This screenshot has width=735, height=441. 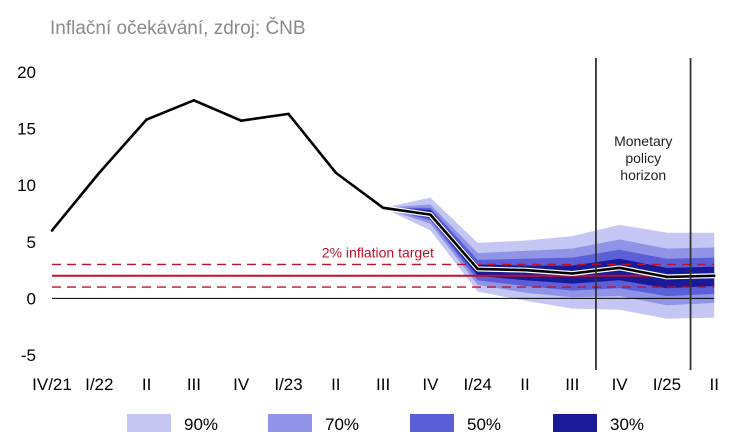 What do you see at coordinates (385, 424) in the screenshot?
I see `legend: 90% 70% 50% 30%` at bounding box center [385, 424].